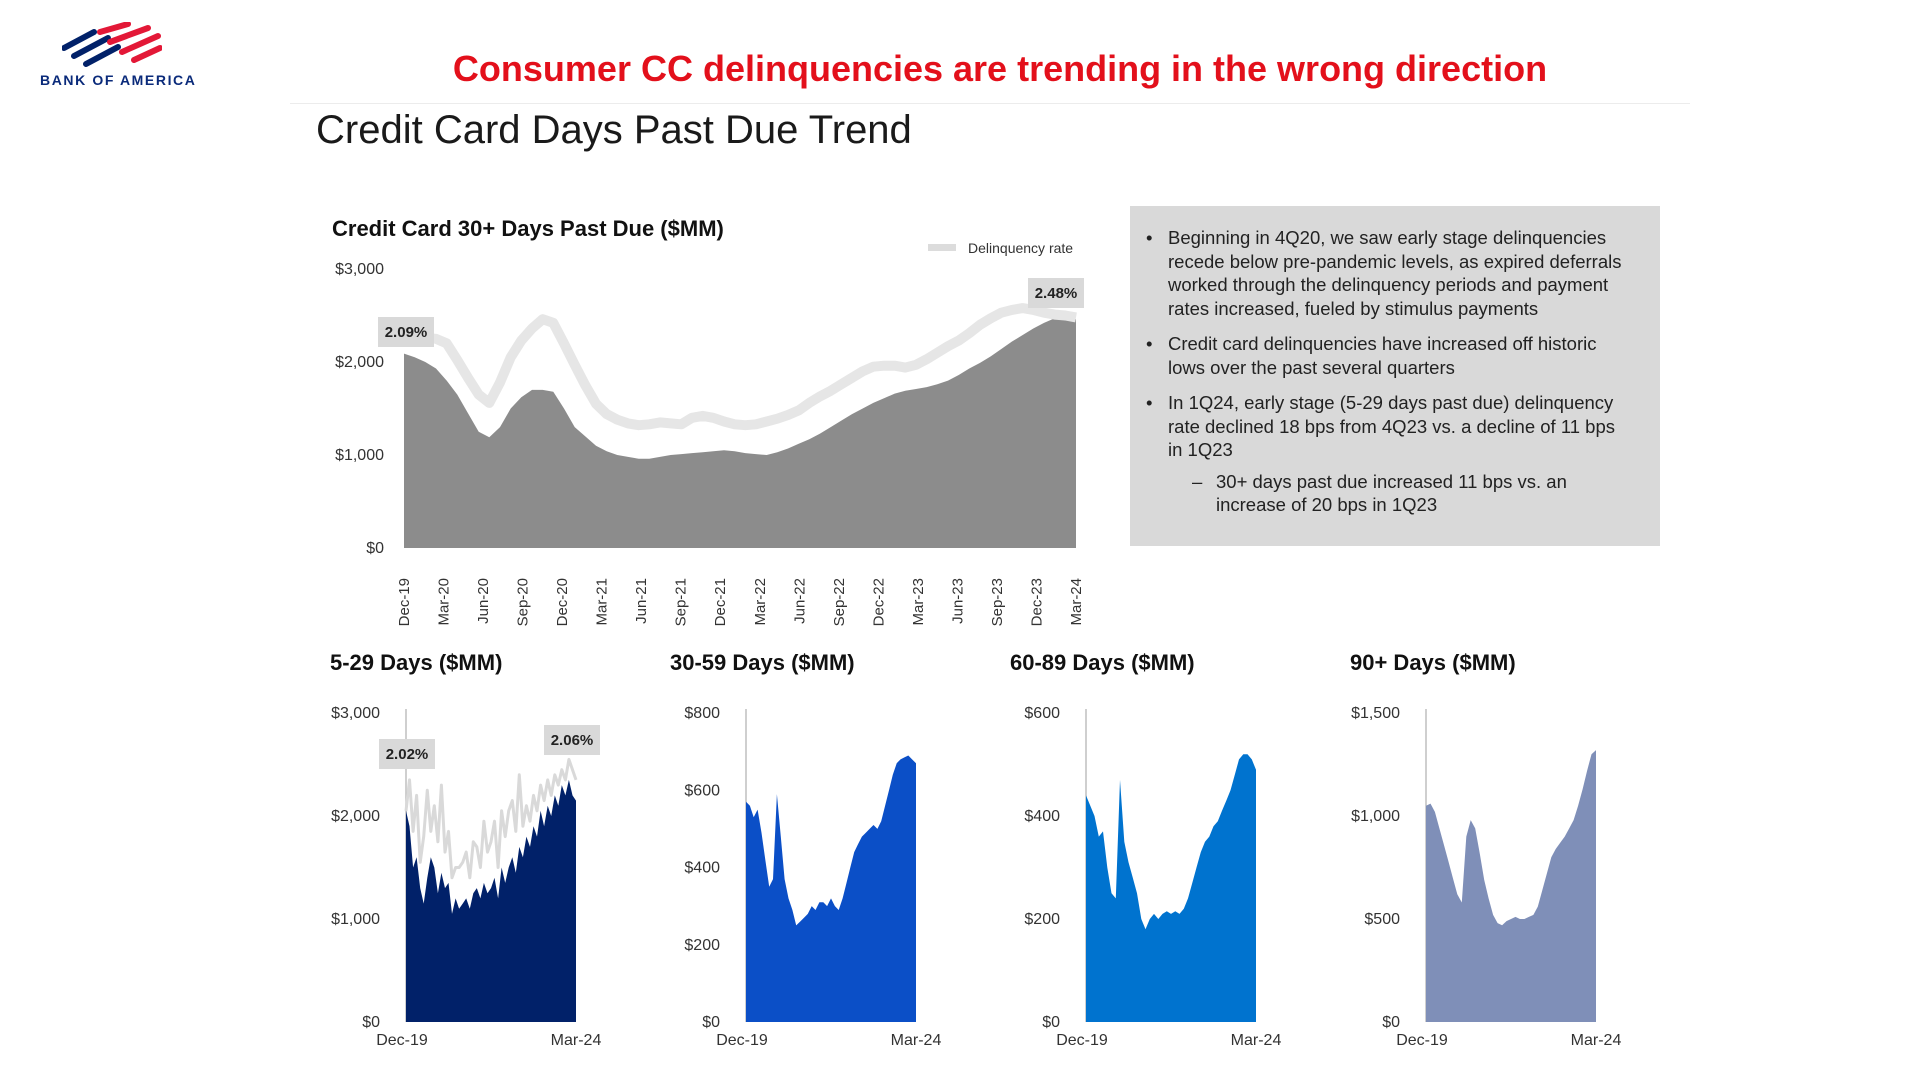 This screenshot has height=1080, width=1920. Describe the element at coordinates (990, 103) in the screenshot. I see `title-divider` at that location.